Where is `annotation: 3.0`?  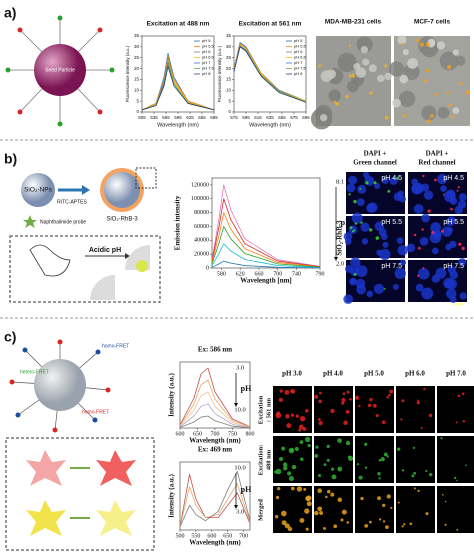 annotation: 3.0 is located at coordinates (240, 367).